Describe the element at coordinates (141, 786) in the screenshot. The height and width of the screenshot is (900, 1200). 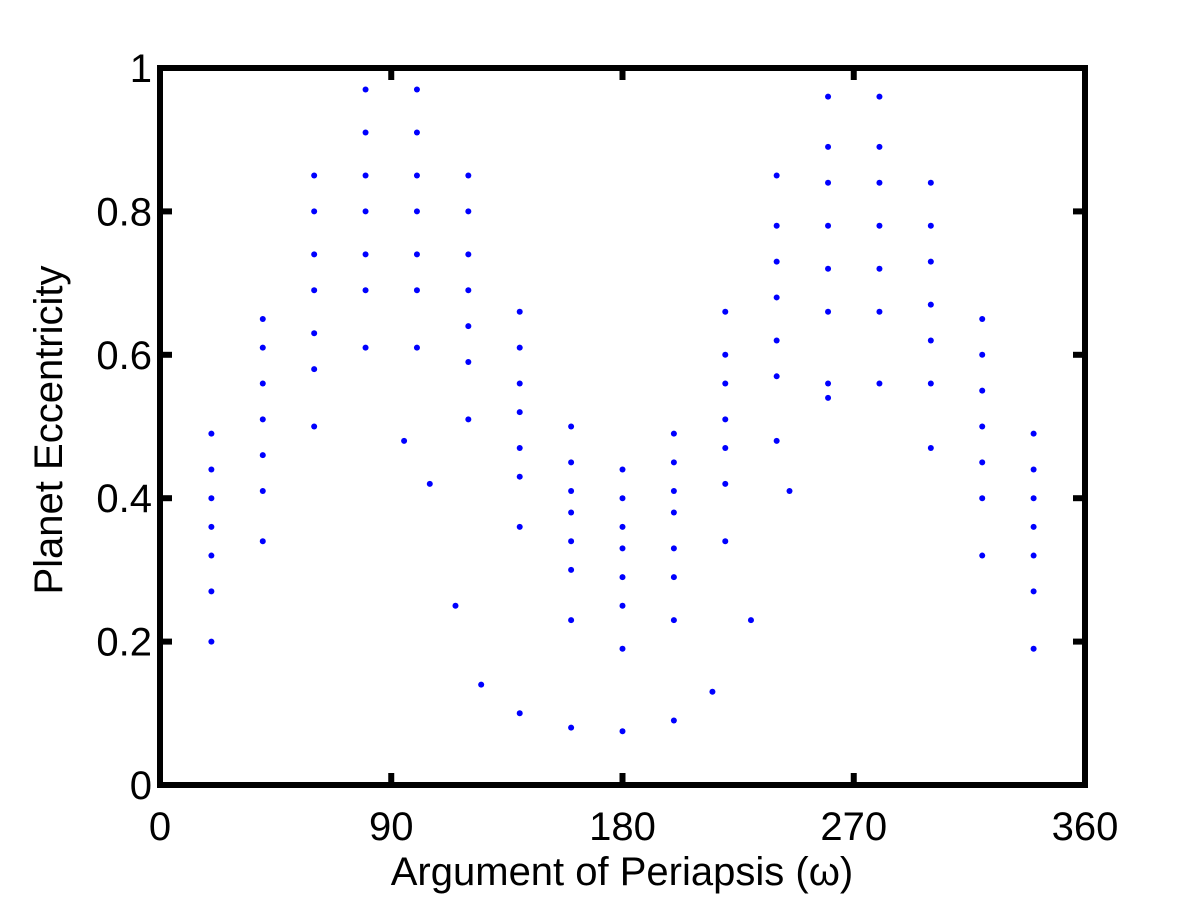
I see `y-tick-label: 0` at that location.